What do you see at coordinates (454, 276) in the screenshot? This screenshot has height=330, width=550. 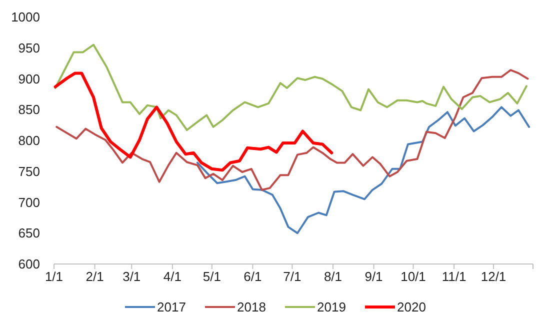 I see `x-tick-label: 11/1` at bounding box center [454, 276].